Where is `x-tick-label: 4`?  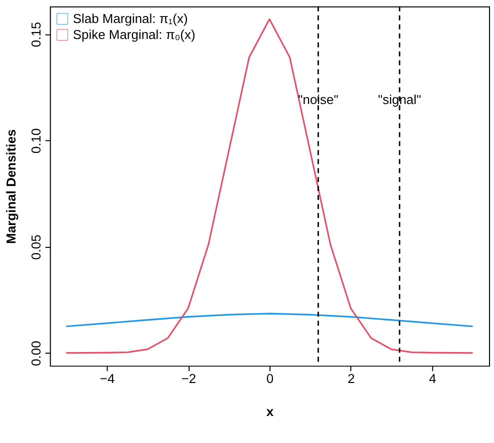
x-tick-label: 4 is located at coordinates (432, 378).